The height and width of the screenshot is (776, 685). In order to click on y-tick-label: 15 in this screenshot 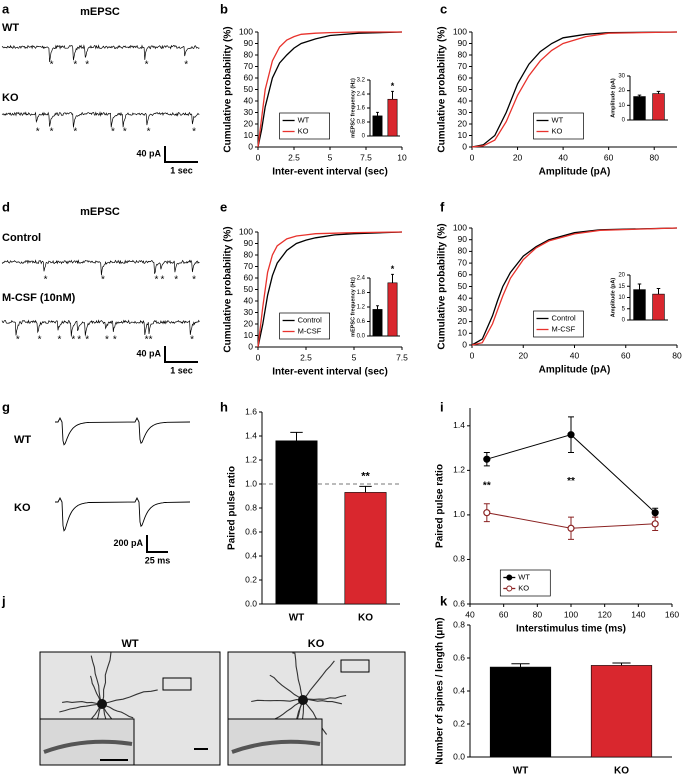, I will do `click(621, 287)`.